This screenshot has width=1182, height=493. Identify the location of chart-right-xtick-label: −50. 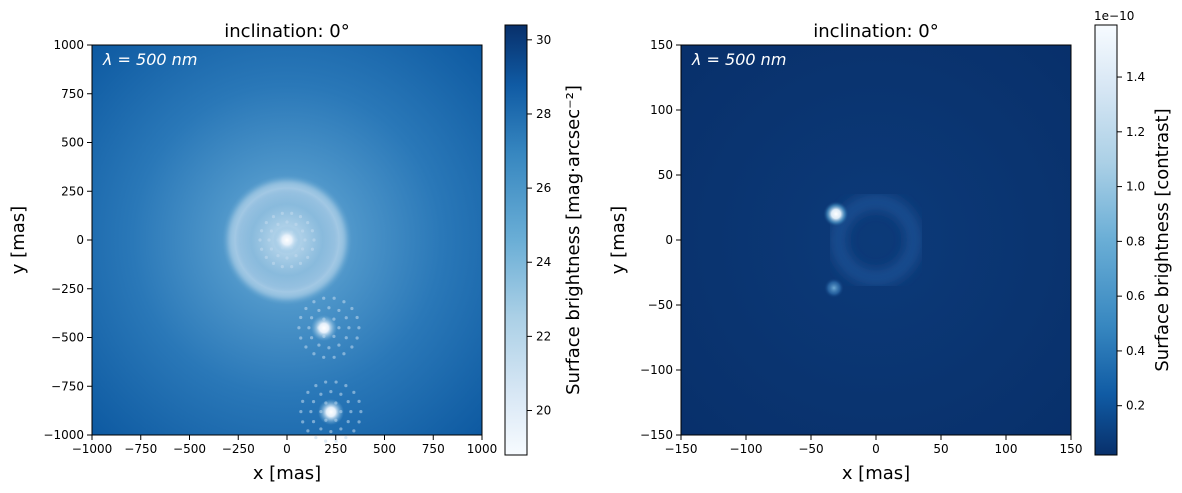
(810, 449).